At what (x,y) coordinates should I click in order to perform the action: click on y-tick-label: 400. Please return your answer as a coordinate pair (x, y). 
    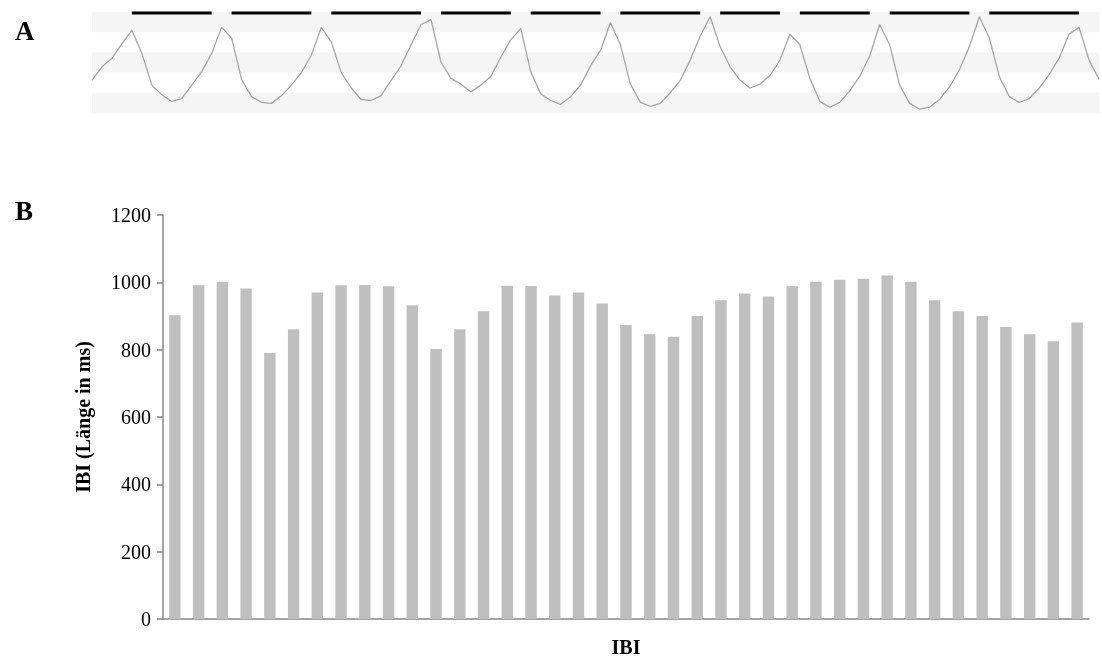
    Looking at the image, I should click on (136, 484).